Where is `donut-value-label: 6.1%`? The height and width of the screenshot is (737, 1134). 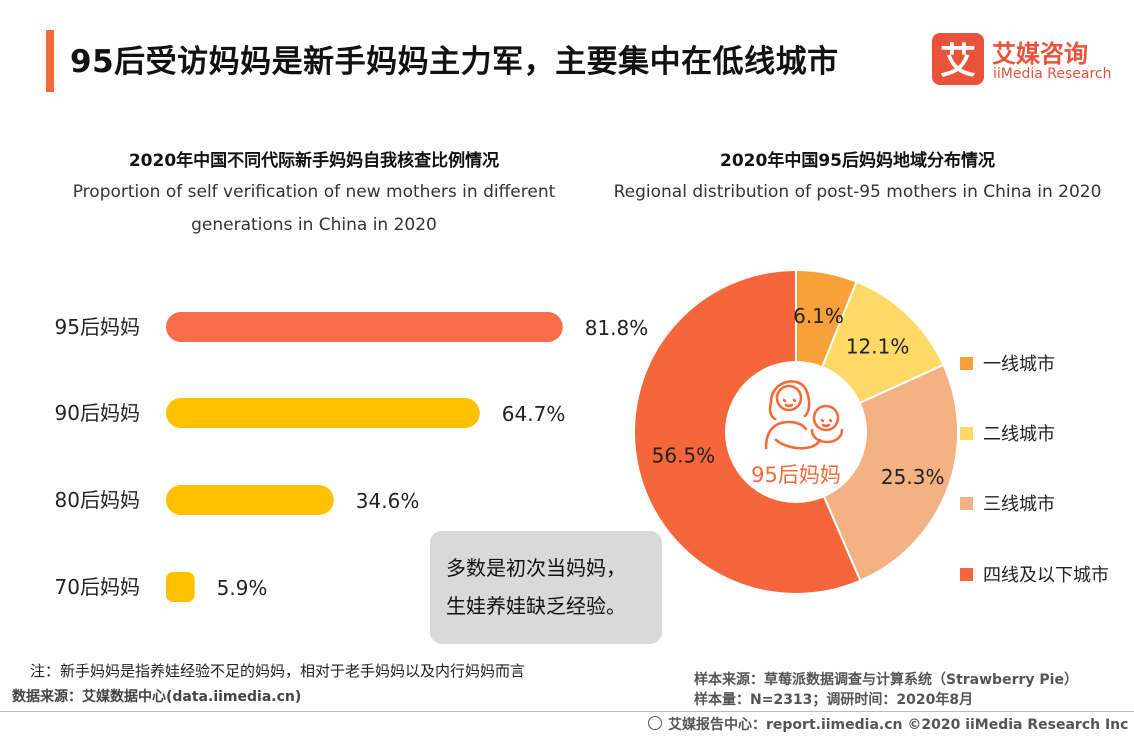 donut-value-label: 6.1% is located at coordinates (818, 316).